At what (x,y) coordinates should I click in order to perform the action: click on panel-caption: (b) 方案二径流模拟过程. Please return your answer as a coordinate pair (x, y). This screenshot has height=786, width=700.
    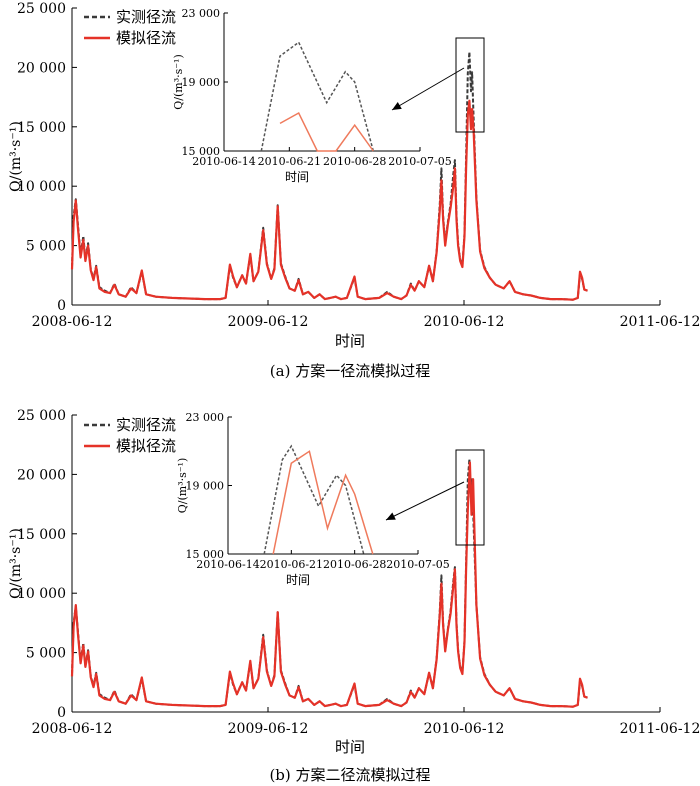
    Looking at the image, I should click on (349, 775).